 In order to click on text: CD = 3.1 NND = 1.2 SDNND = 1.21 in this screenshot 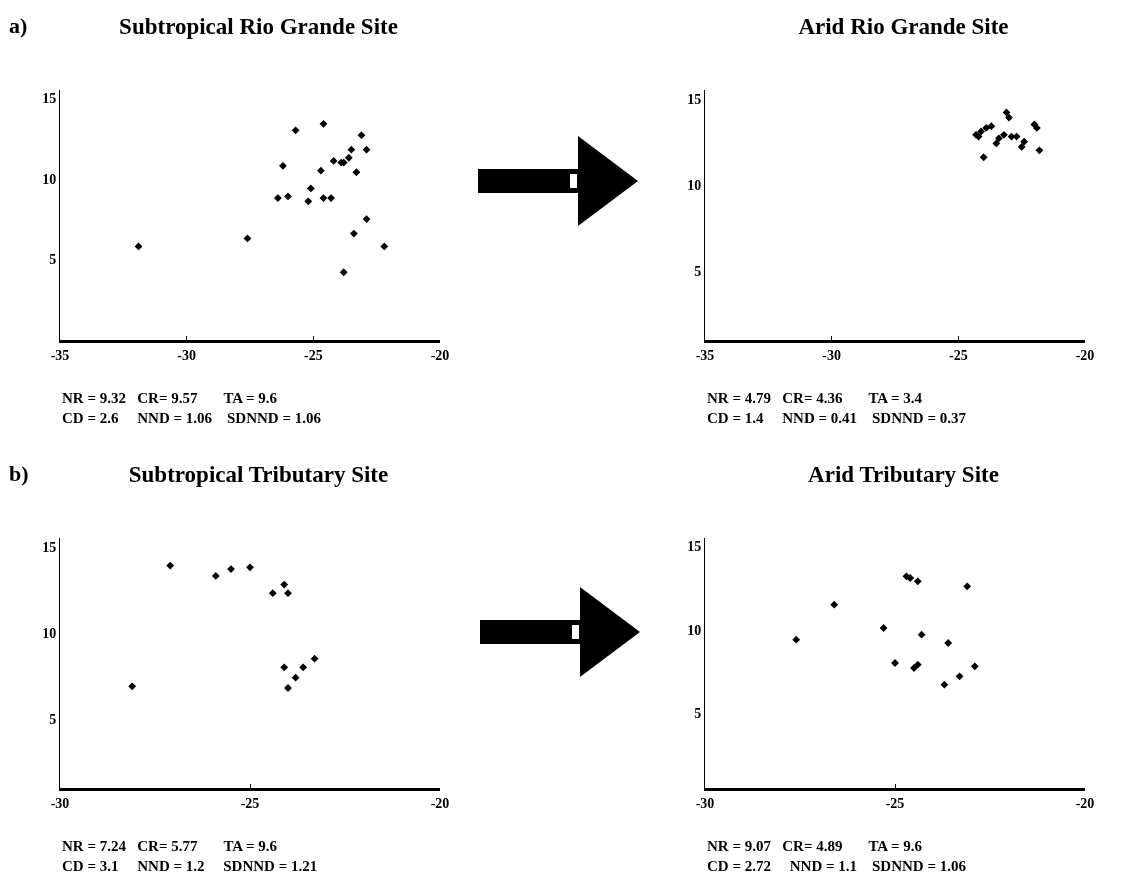, I will do `click(190, 866)`.